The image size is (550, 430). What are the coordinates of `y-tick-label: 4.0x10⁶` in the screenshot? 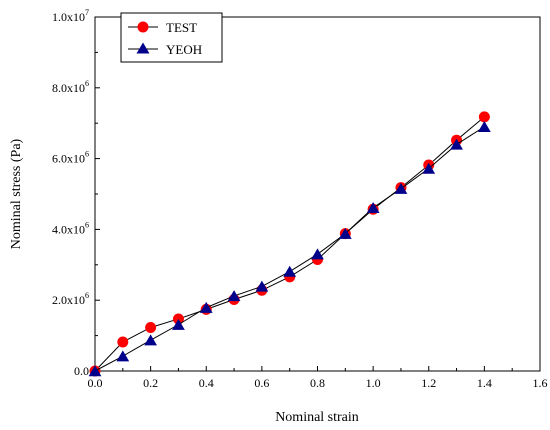 It's located at (70, 228).